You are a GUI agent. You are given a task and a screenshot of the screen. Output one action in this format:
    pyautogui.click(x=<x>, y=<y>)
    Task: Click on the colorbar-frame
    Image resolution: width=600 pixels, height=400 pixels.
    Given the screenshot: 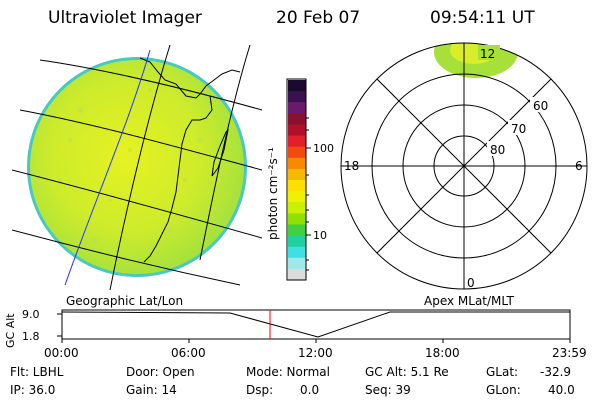 What is the action you would take?
    pyautogui.click(x=296, y=179)
    